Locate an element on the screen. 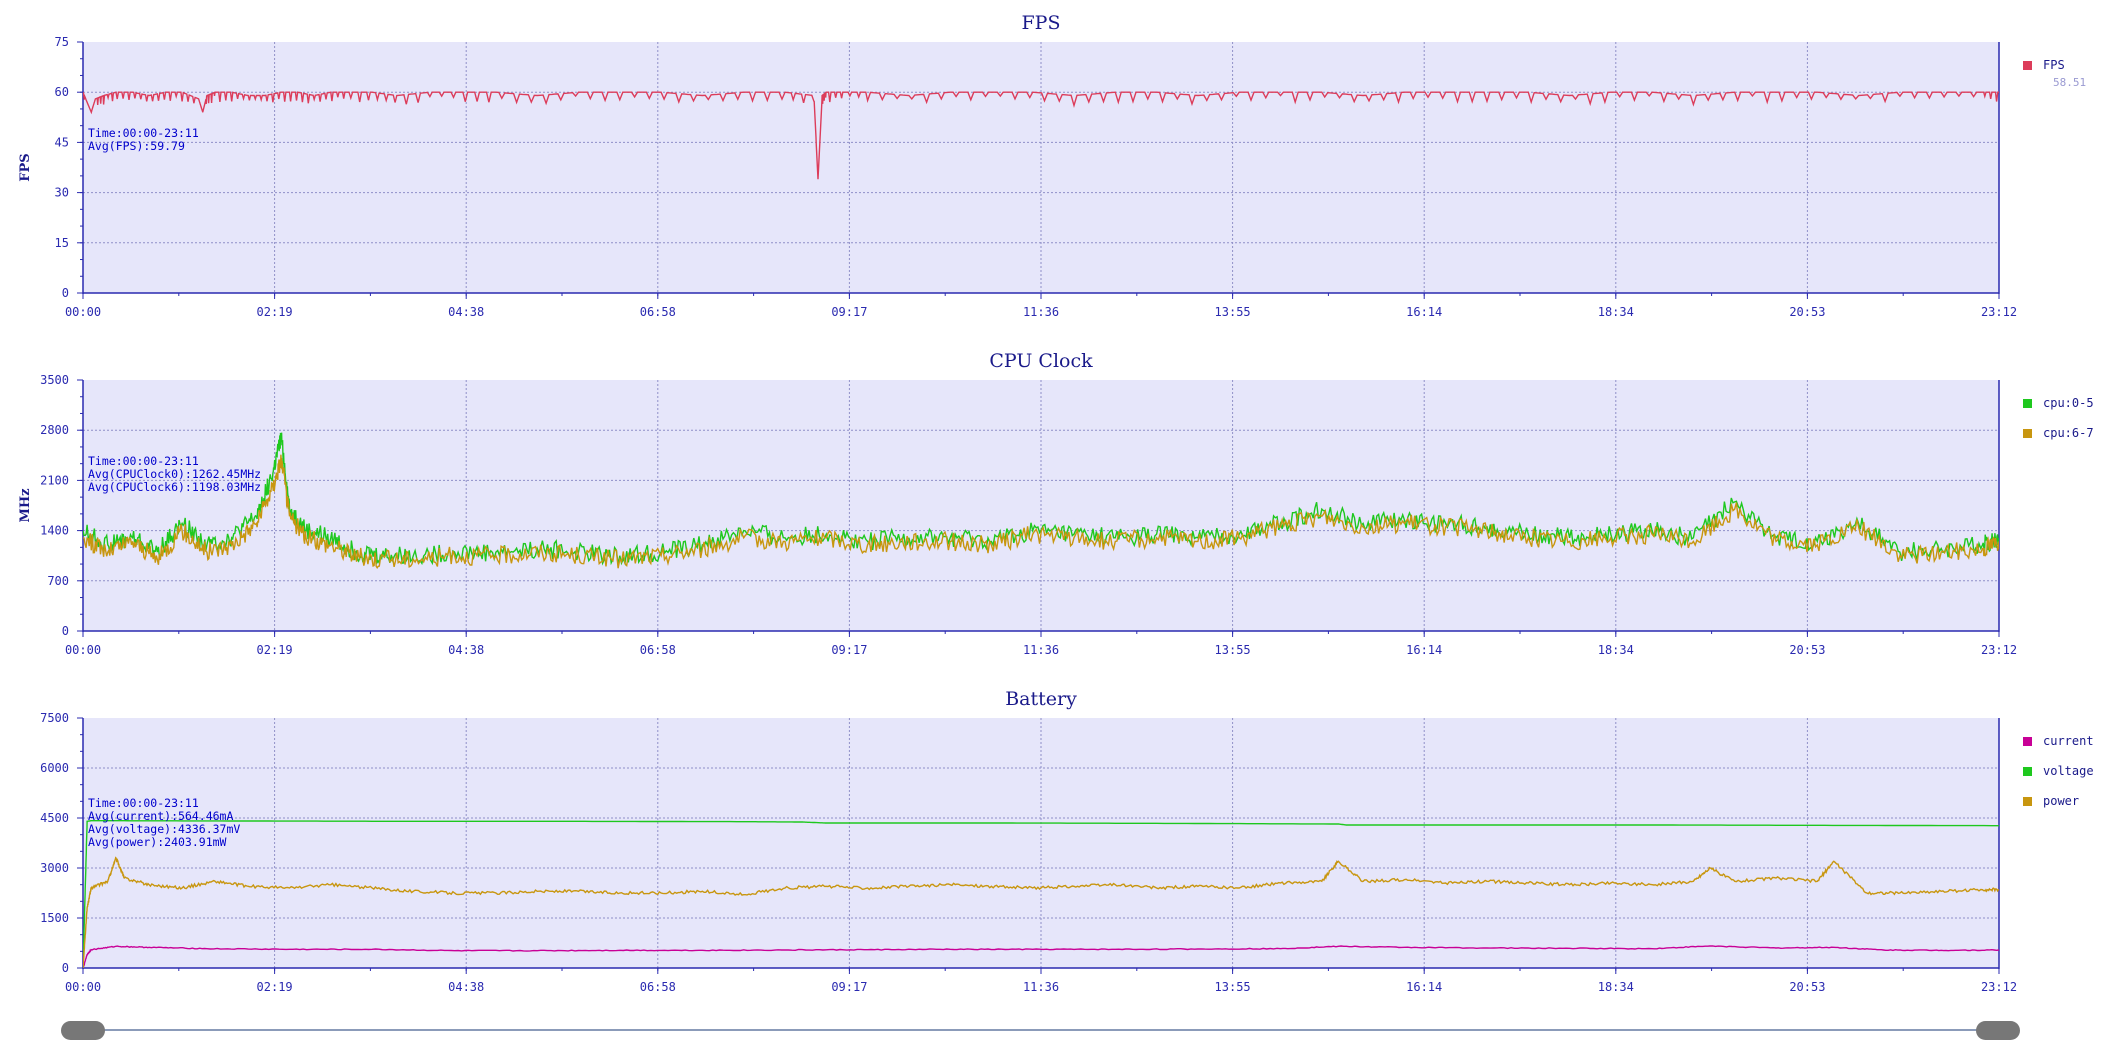 The height and width of the screenshot is (1046, 2106). legend-label: FPS is located at coordinates (2054, 65).